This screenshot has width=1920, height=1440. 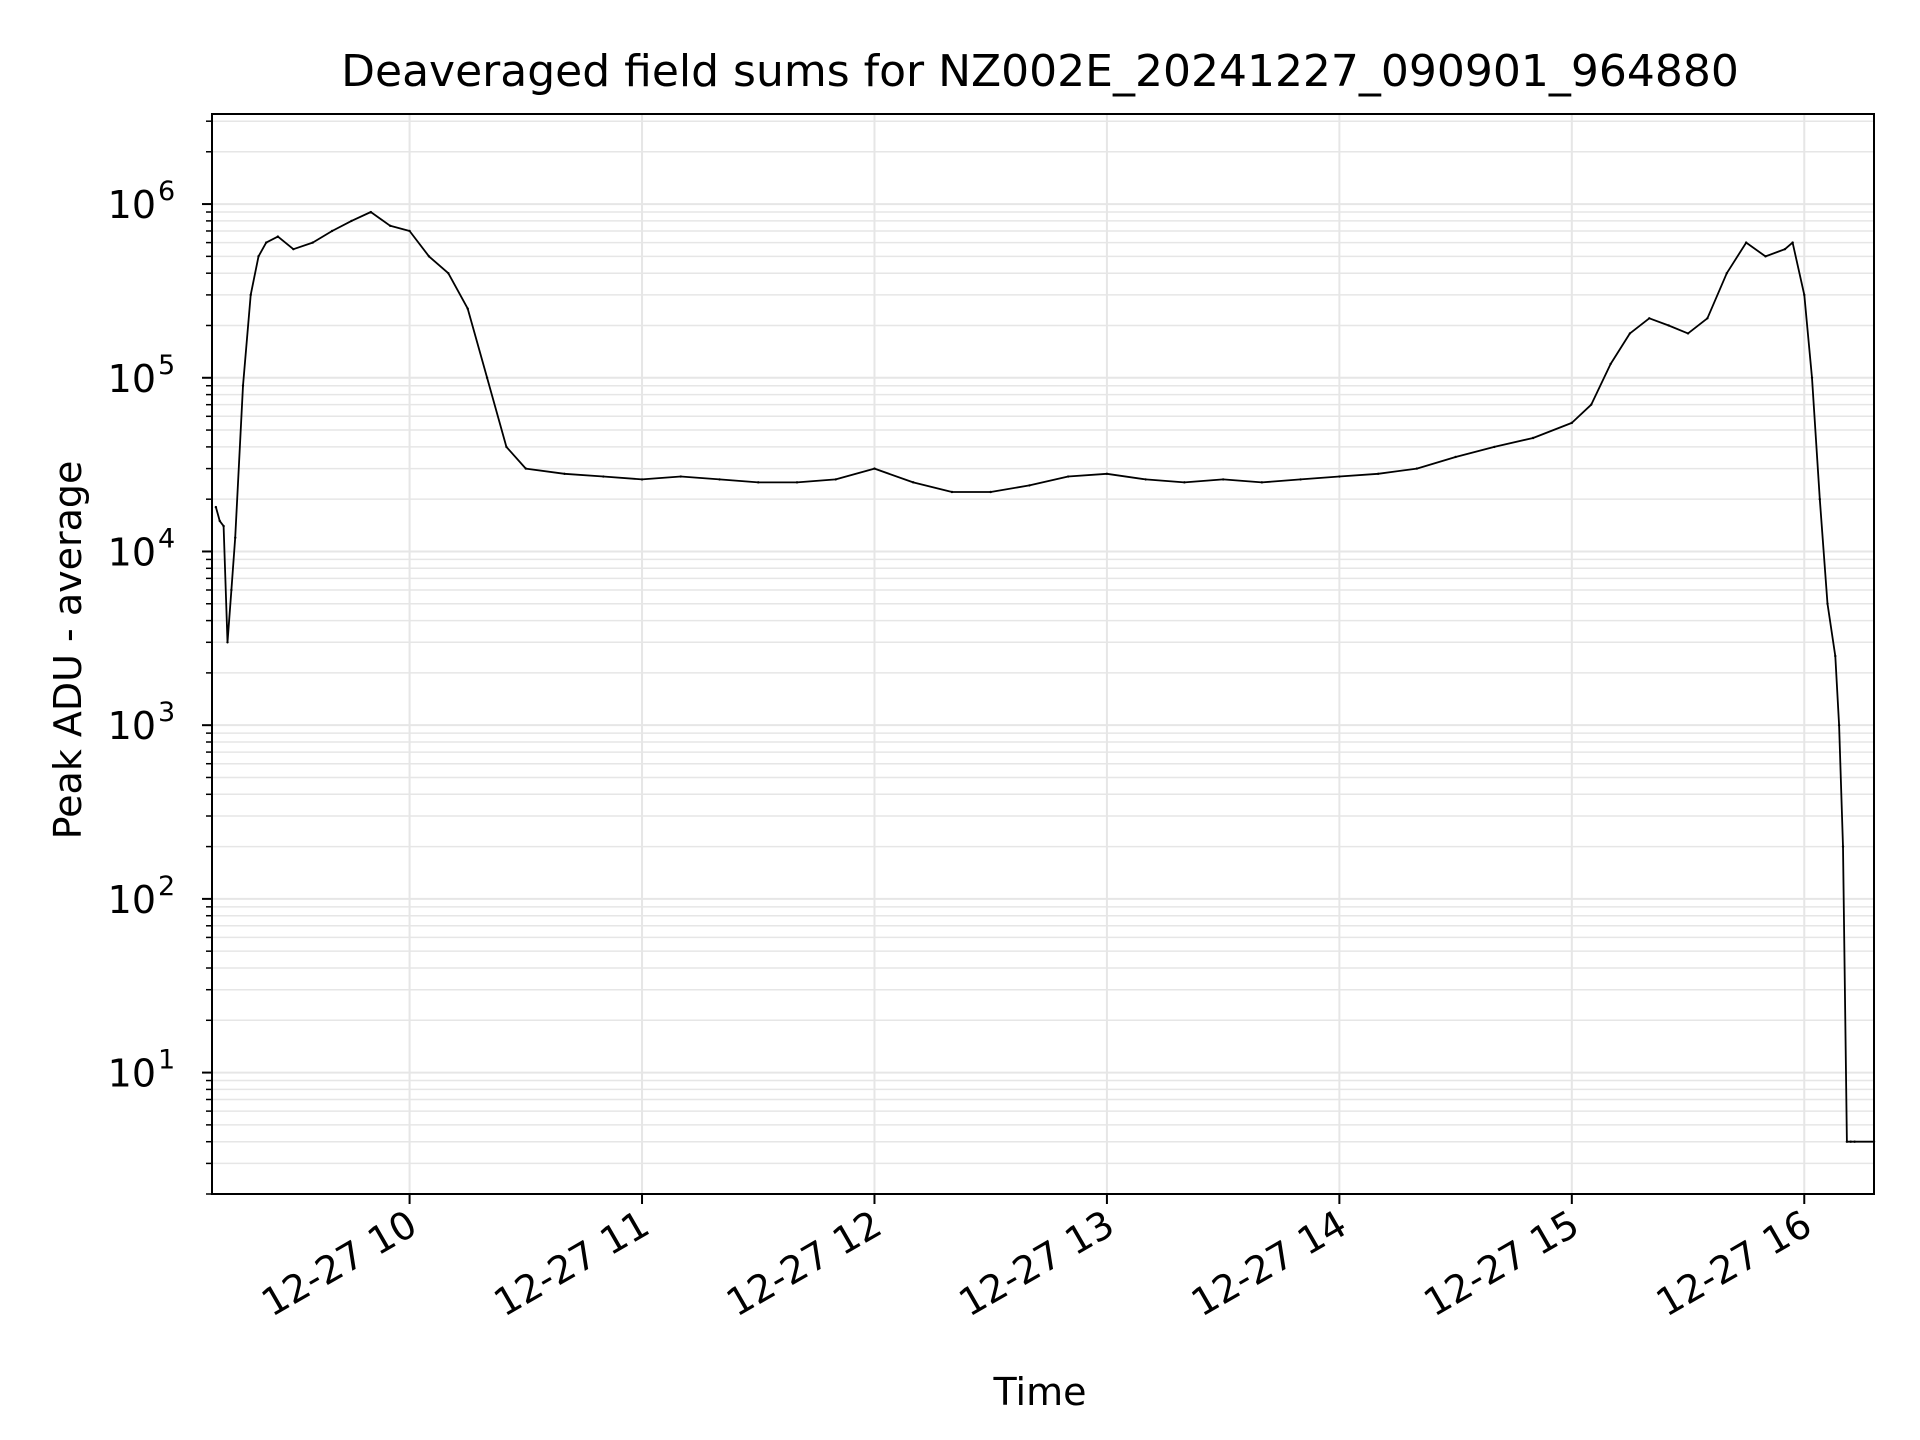 What do you see at coordinates (572, 1264) in the screenshot?
I see `x-tick-label: 12-27 11` at bounding box center [572, 1264].